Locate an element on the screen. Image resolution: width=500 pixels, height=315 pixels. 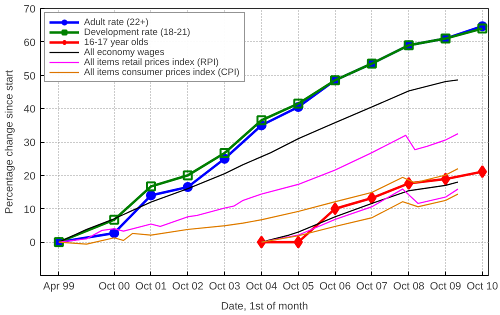
legend-label: Adult rate (22+) is located at coordinates (116, 22).